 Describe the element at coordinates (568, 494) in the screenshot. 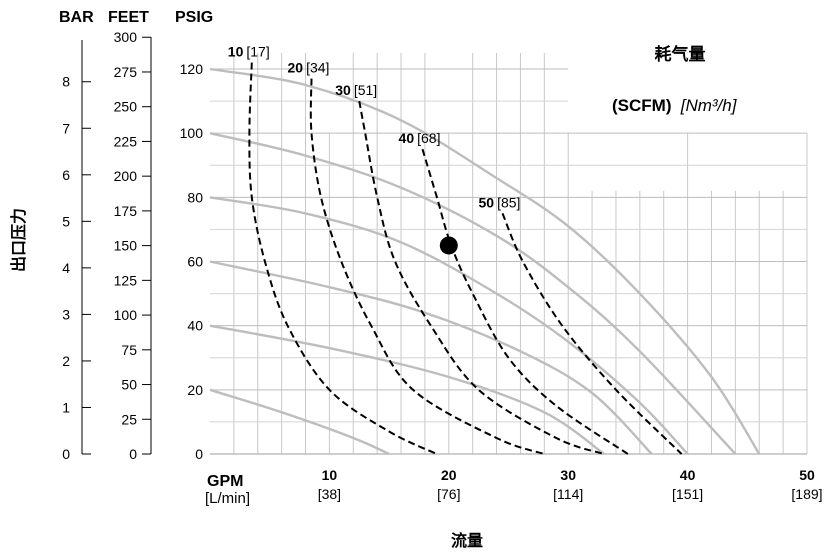

I see `x-tick-metric-label: [114]` at that location.